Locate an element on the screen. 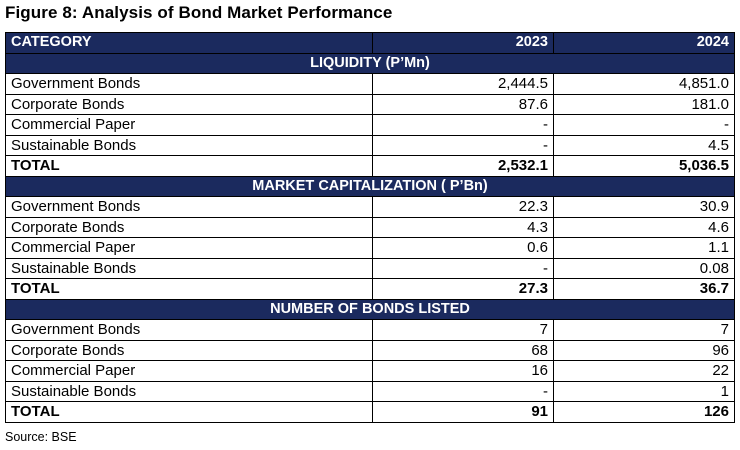  table-row: Commercial Paper 0.6 1.1 is located at coordinates (370, 248).